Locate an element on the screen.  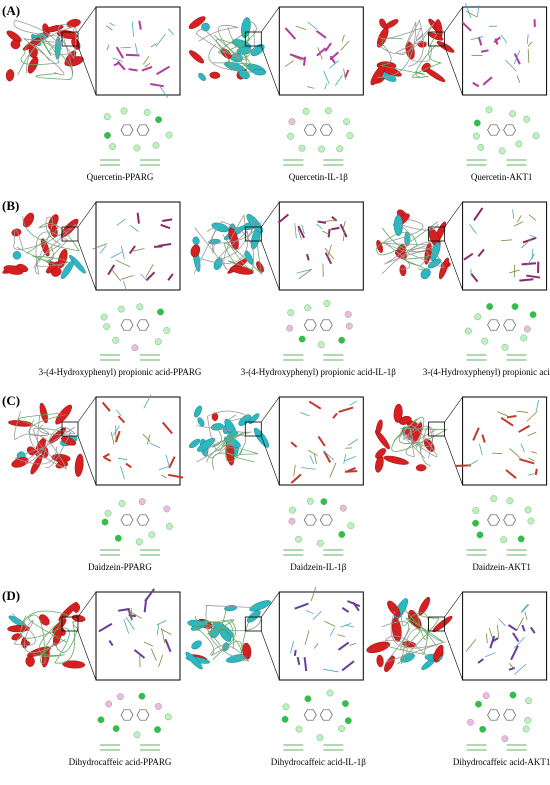
caption: Quercetin-AKT1 is located at coordinates (501, 177).